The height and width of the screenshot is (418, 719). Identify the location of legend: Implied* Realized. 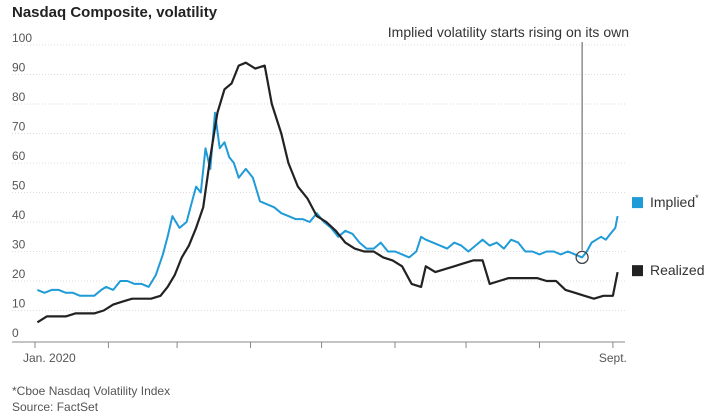
(668, 235).